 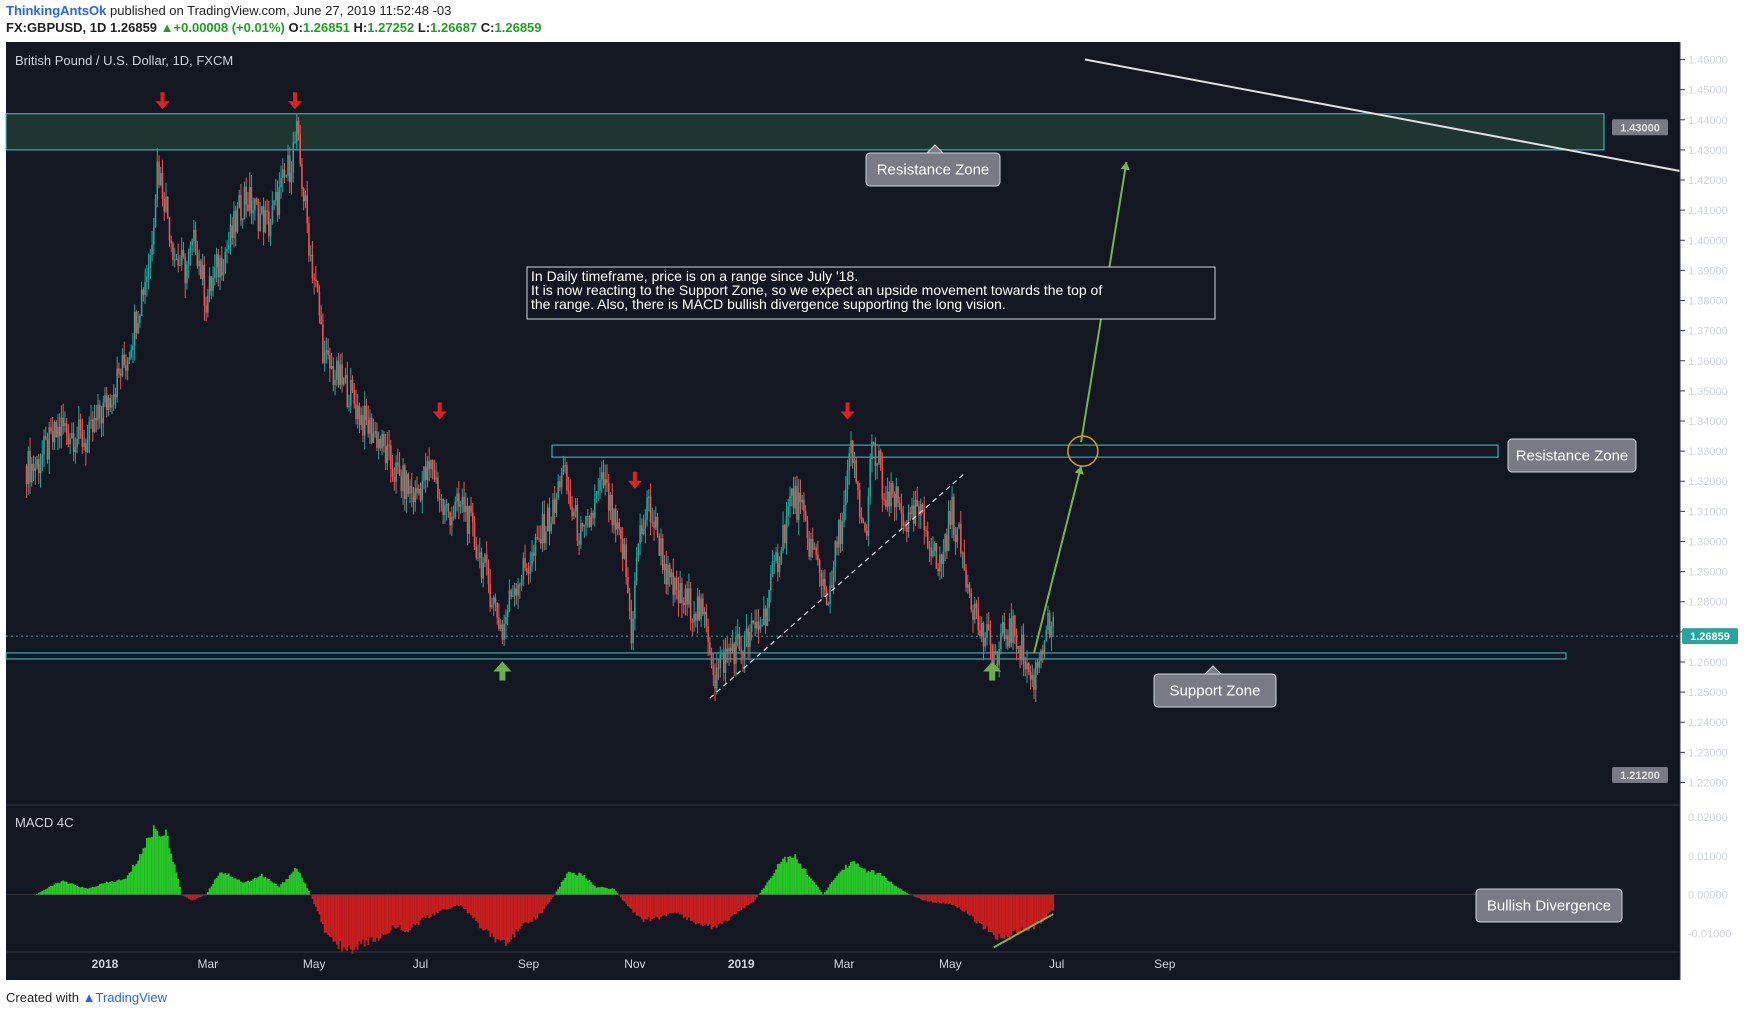 I want to click on resistance-zone-mid, so click(x=1025, y=451).